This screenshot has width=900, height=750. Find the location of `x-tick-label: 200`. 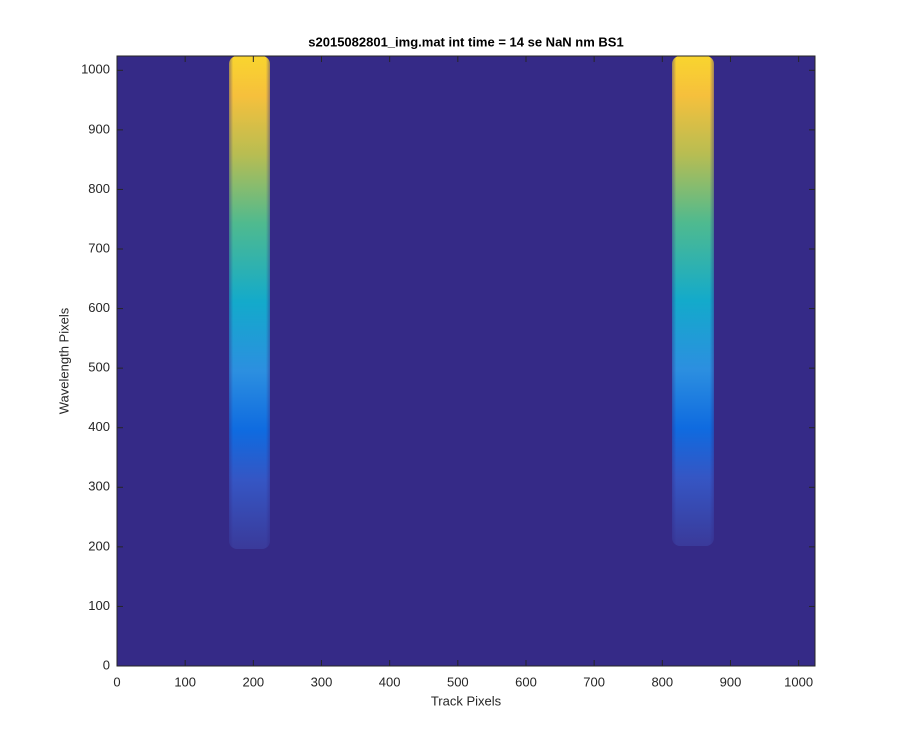

x-tick-label: 200 is located at coordinates (253, 681).